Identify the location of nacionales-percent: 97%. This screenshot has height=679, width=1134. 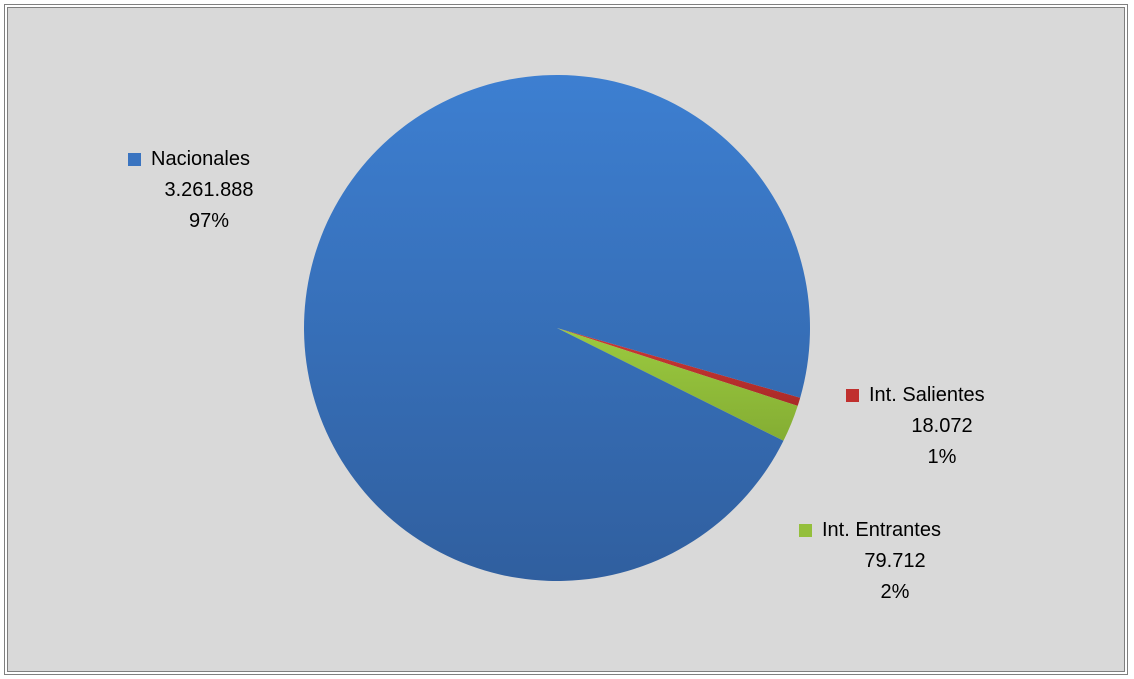
(209, 221).